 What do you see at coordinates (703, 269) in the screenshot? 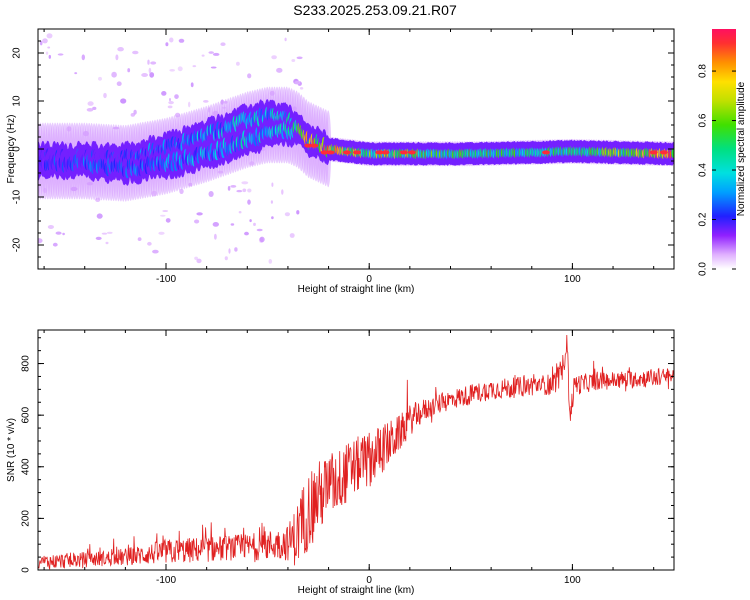
I see `colorbar-tick-label: 0.0` at bounding box center [703, 269].